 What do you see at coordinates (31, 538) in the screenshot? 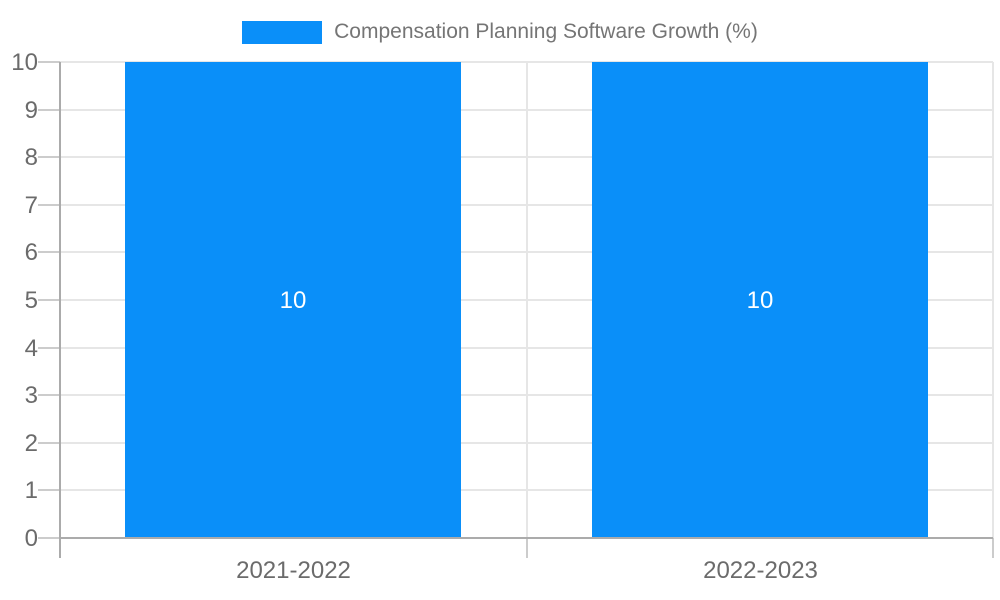
I see `y-axis-label: 0` at bounding box center [31, 538].